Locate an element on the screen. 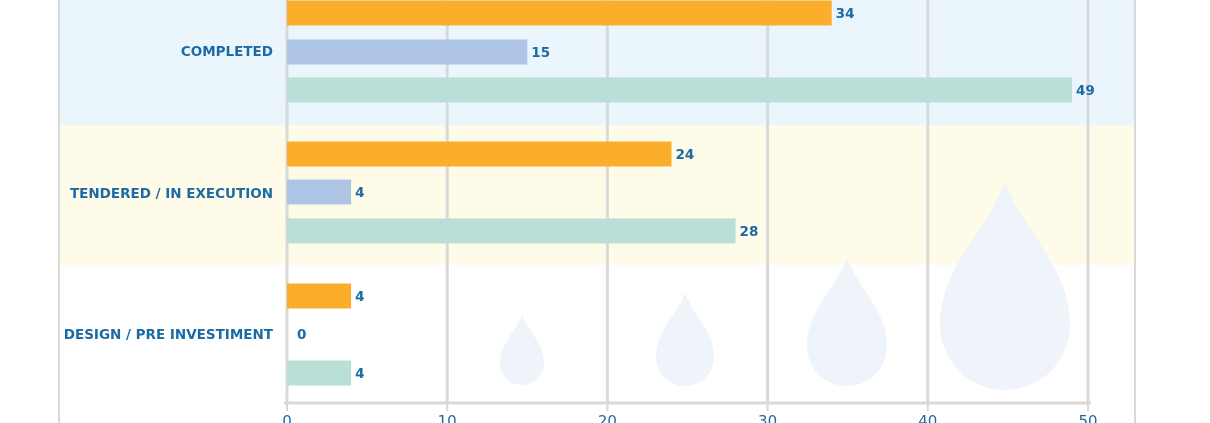 Image resolution: width=1210 pixels, height=423 pixels. value-label: 0 is located at coordinates (301, 335).